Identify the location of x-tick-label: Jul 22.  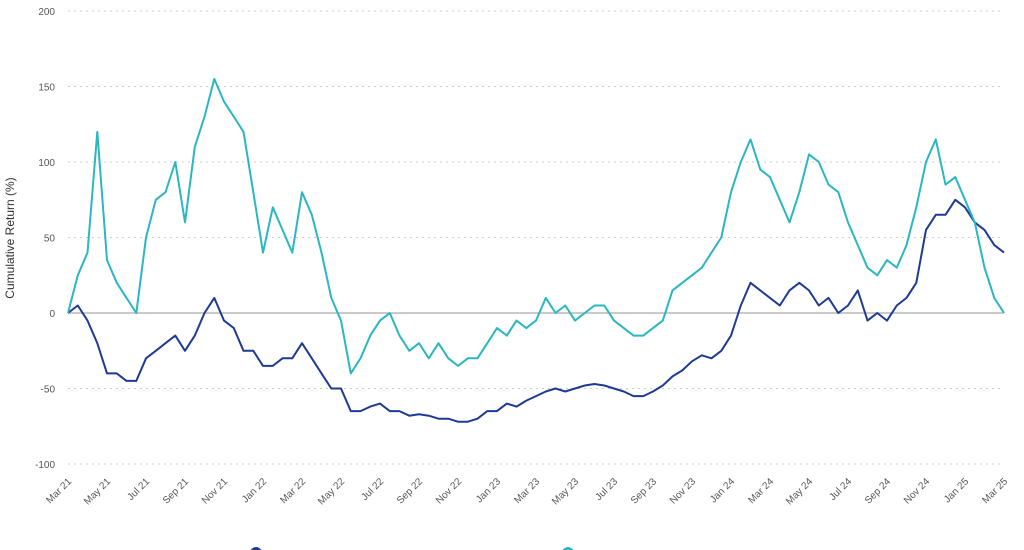
(372, 489).